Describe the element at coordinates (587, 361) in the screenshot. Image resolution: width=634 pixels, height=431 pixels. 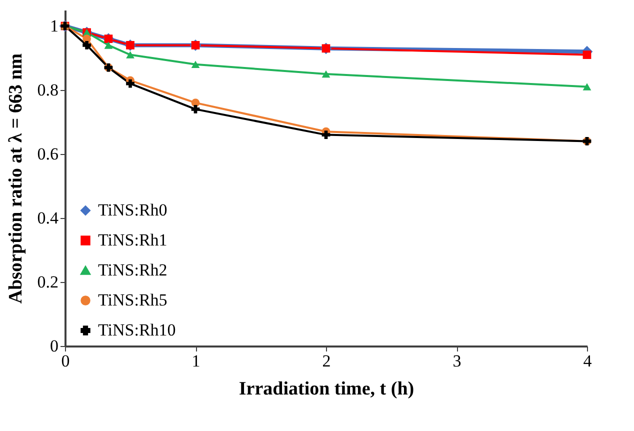
I see `x-tick-label: 4` at that location.